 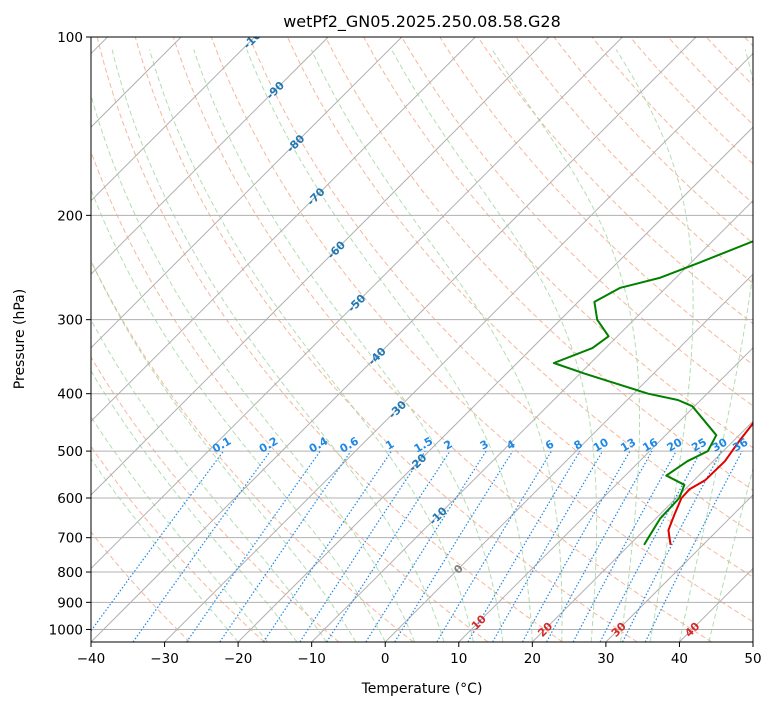 What do you see at coordinates (70, 334) in the screenshot?
I see `y-axis: 100 200 300 400 500 600 700 800 900 1000` at bounding box center [70, 334].